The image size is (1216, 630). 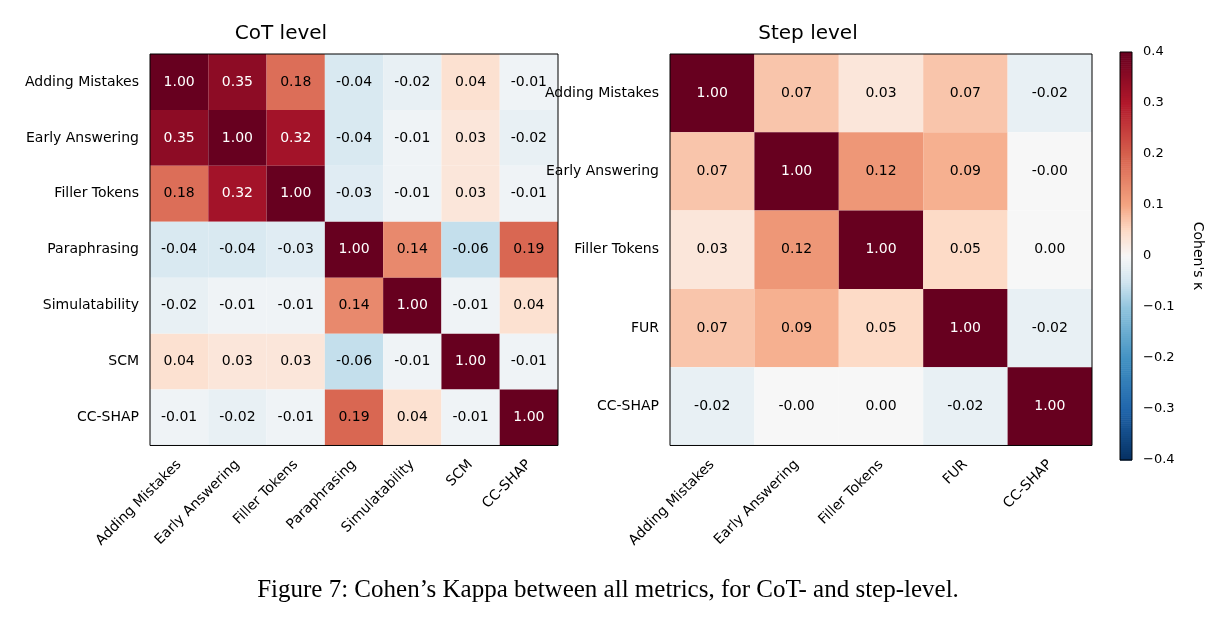 What do you see at coordinates (1159, 408) in the screenshot?
I see `color-bar-label: −0.3` at bounding box center [1159, 408].